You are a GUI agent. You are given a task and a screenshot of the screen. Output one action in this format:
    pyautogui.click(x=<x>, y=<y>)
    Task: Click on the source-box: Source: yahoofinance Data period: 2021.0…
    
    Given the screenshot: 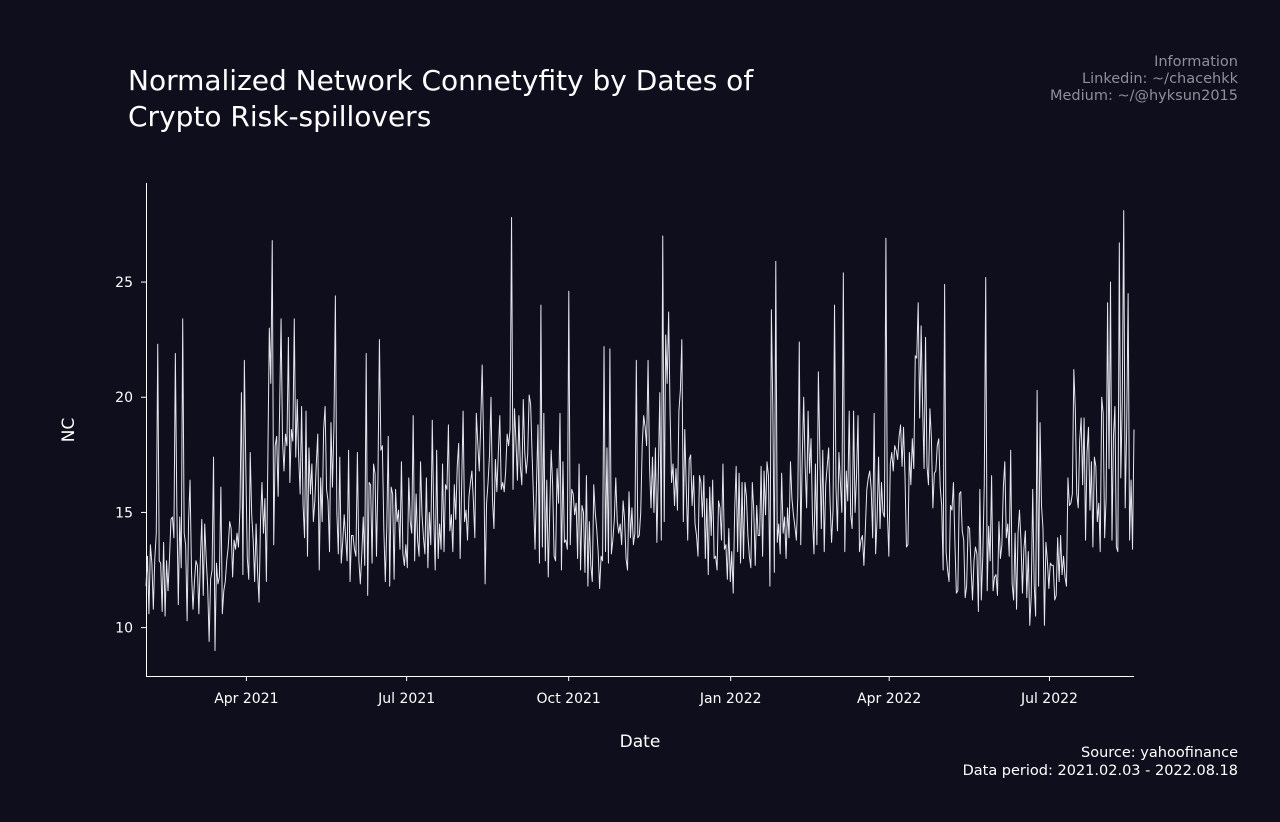 What is the action you would take?
    pyautogui.click(x=1100, y=762)
    